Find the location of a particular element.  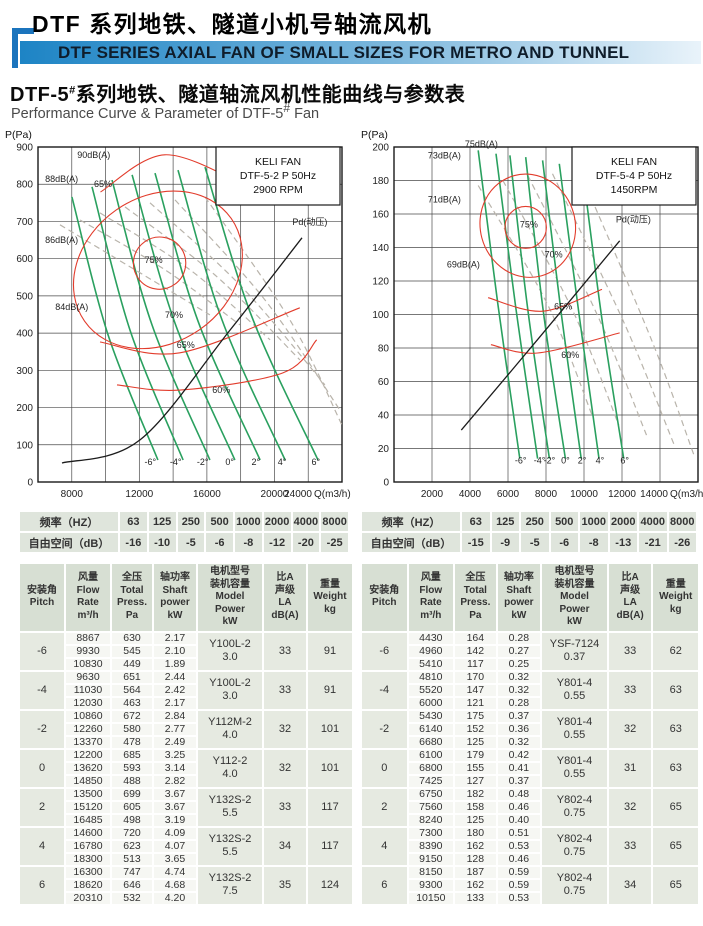

shaft-power: 0.41 is located at coordinates (519, 768).